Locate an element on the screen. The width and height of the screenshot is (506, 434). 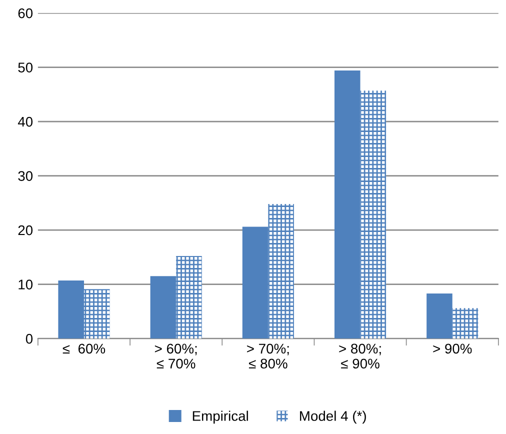
x-tick-label: > 70%; ≤ 80% is located at coordinates (268, 356).